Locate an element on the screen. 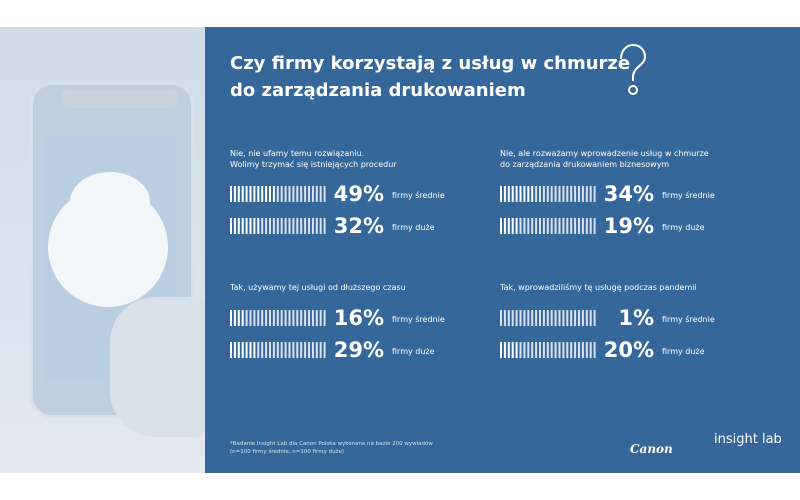 This screenshot has height=500, width=800. phone-speaker is located at coordinates (119, 99).